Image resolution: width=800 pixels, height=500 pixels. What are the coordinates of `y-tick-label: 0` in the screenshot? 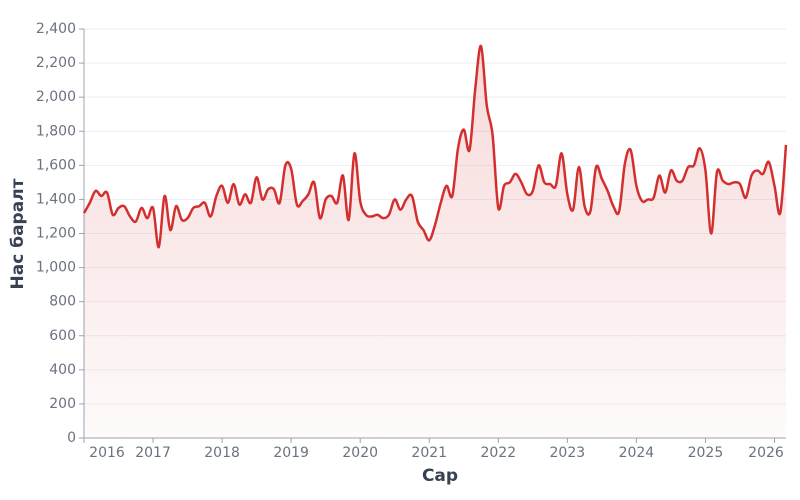 It's located at (71, 438).